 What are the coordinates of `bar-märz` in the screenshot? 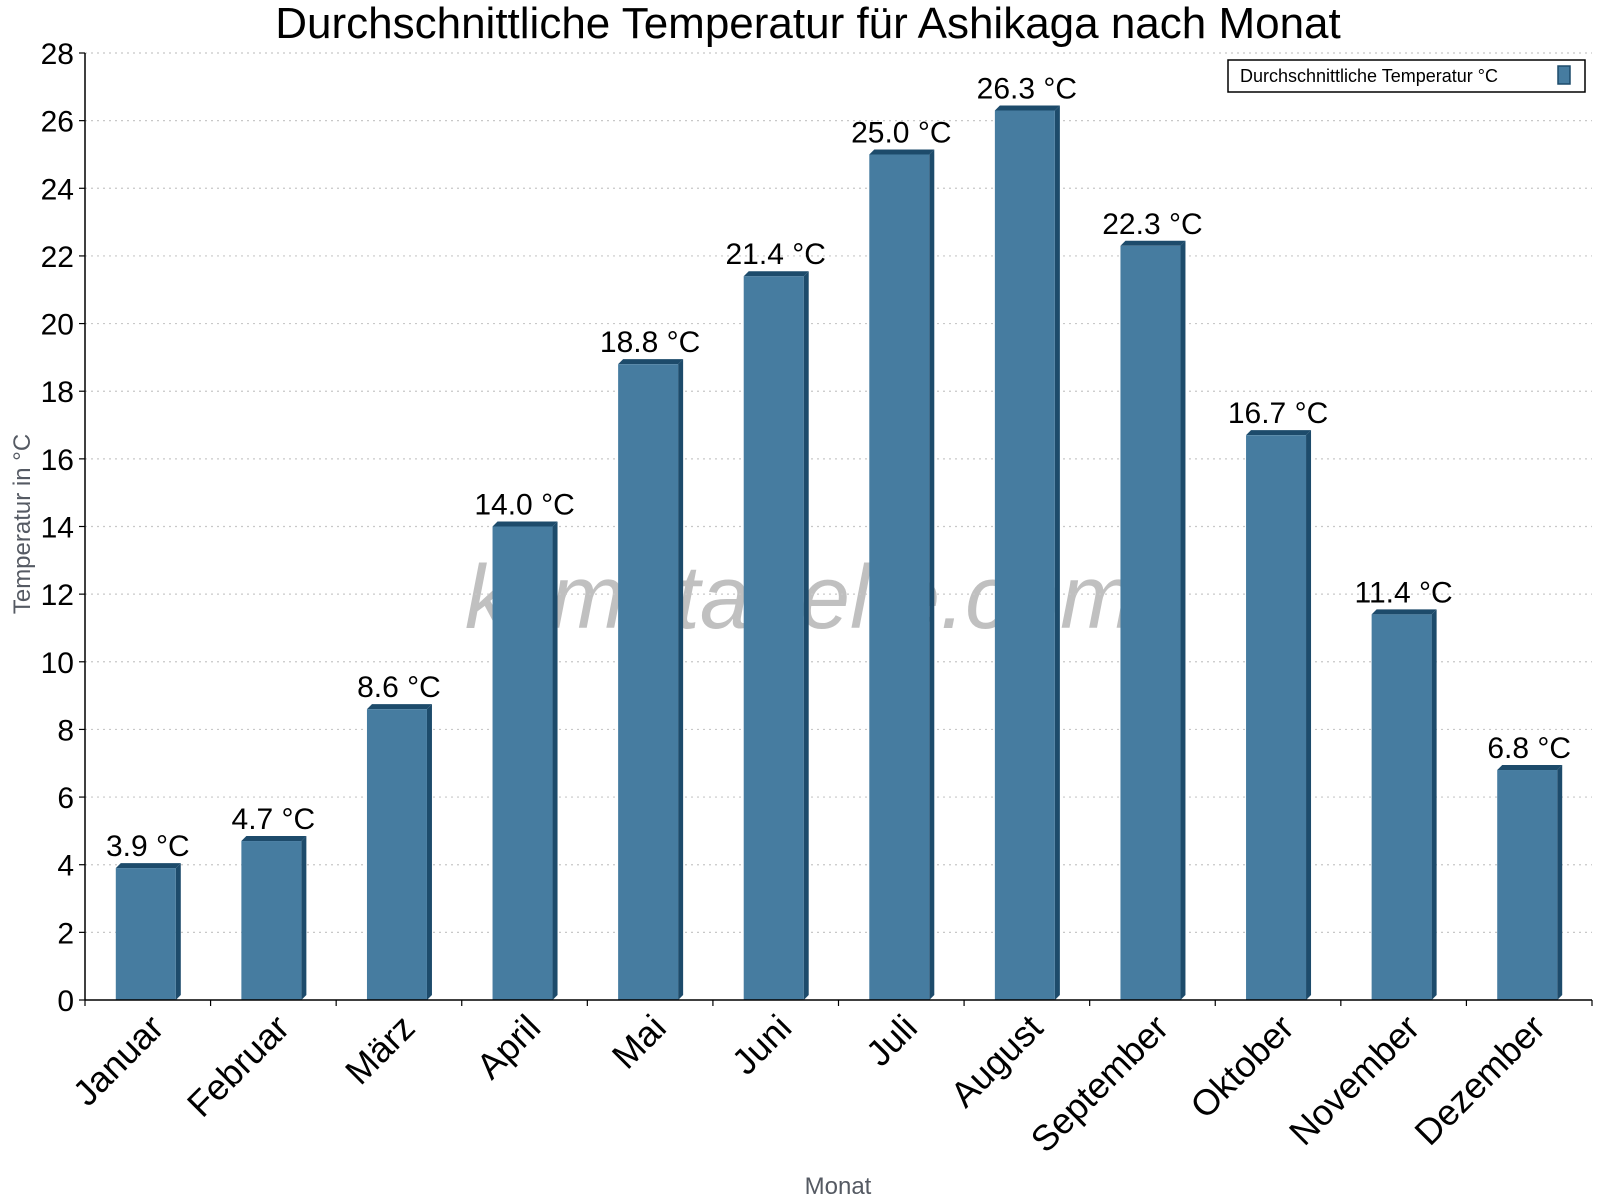 It's located at (399, 852).